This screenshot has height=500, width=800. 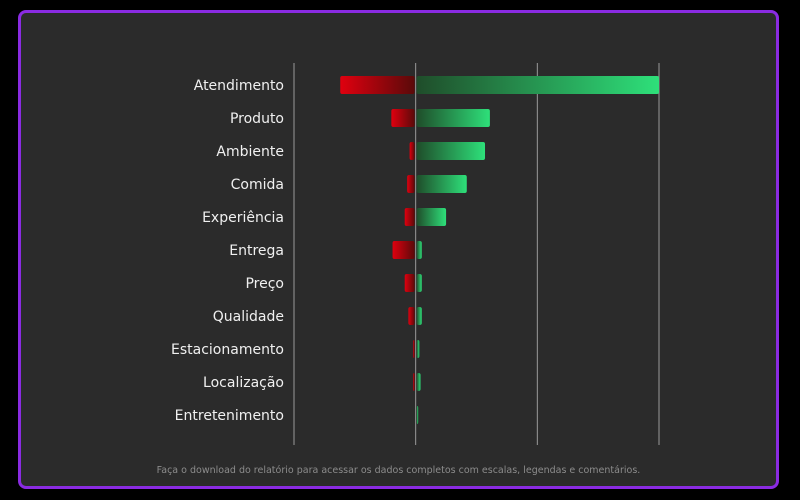 What do you see at coordinates (250, 152) in the screenshot?
I see `category-label: Ambiente` at bounding box center [250, 152].